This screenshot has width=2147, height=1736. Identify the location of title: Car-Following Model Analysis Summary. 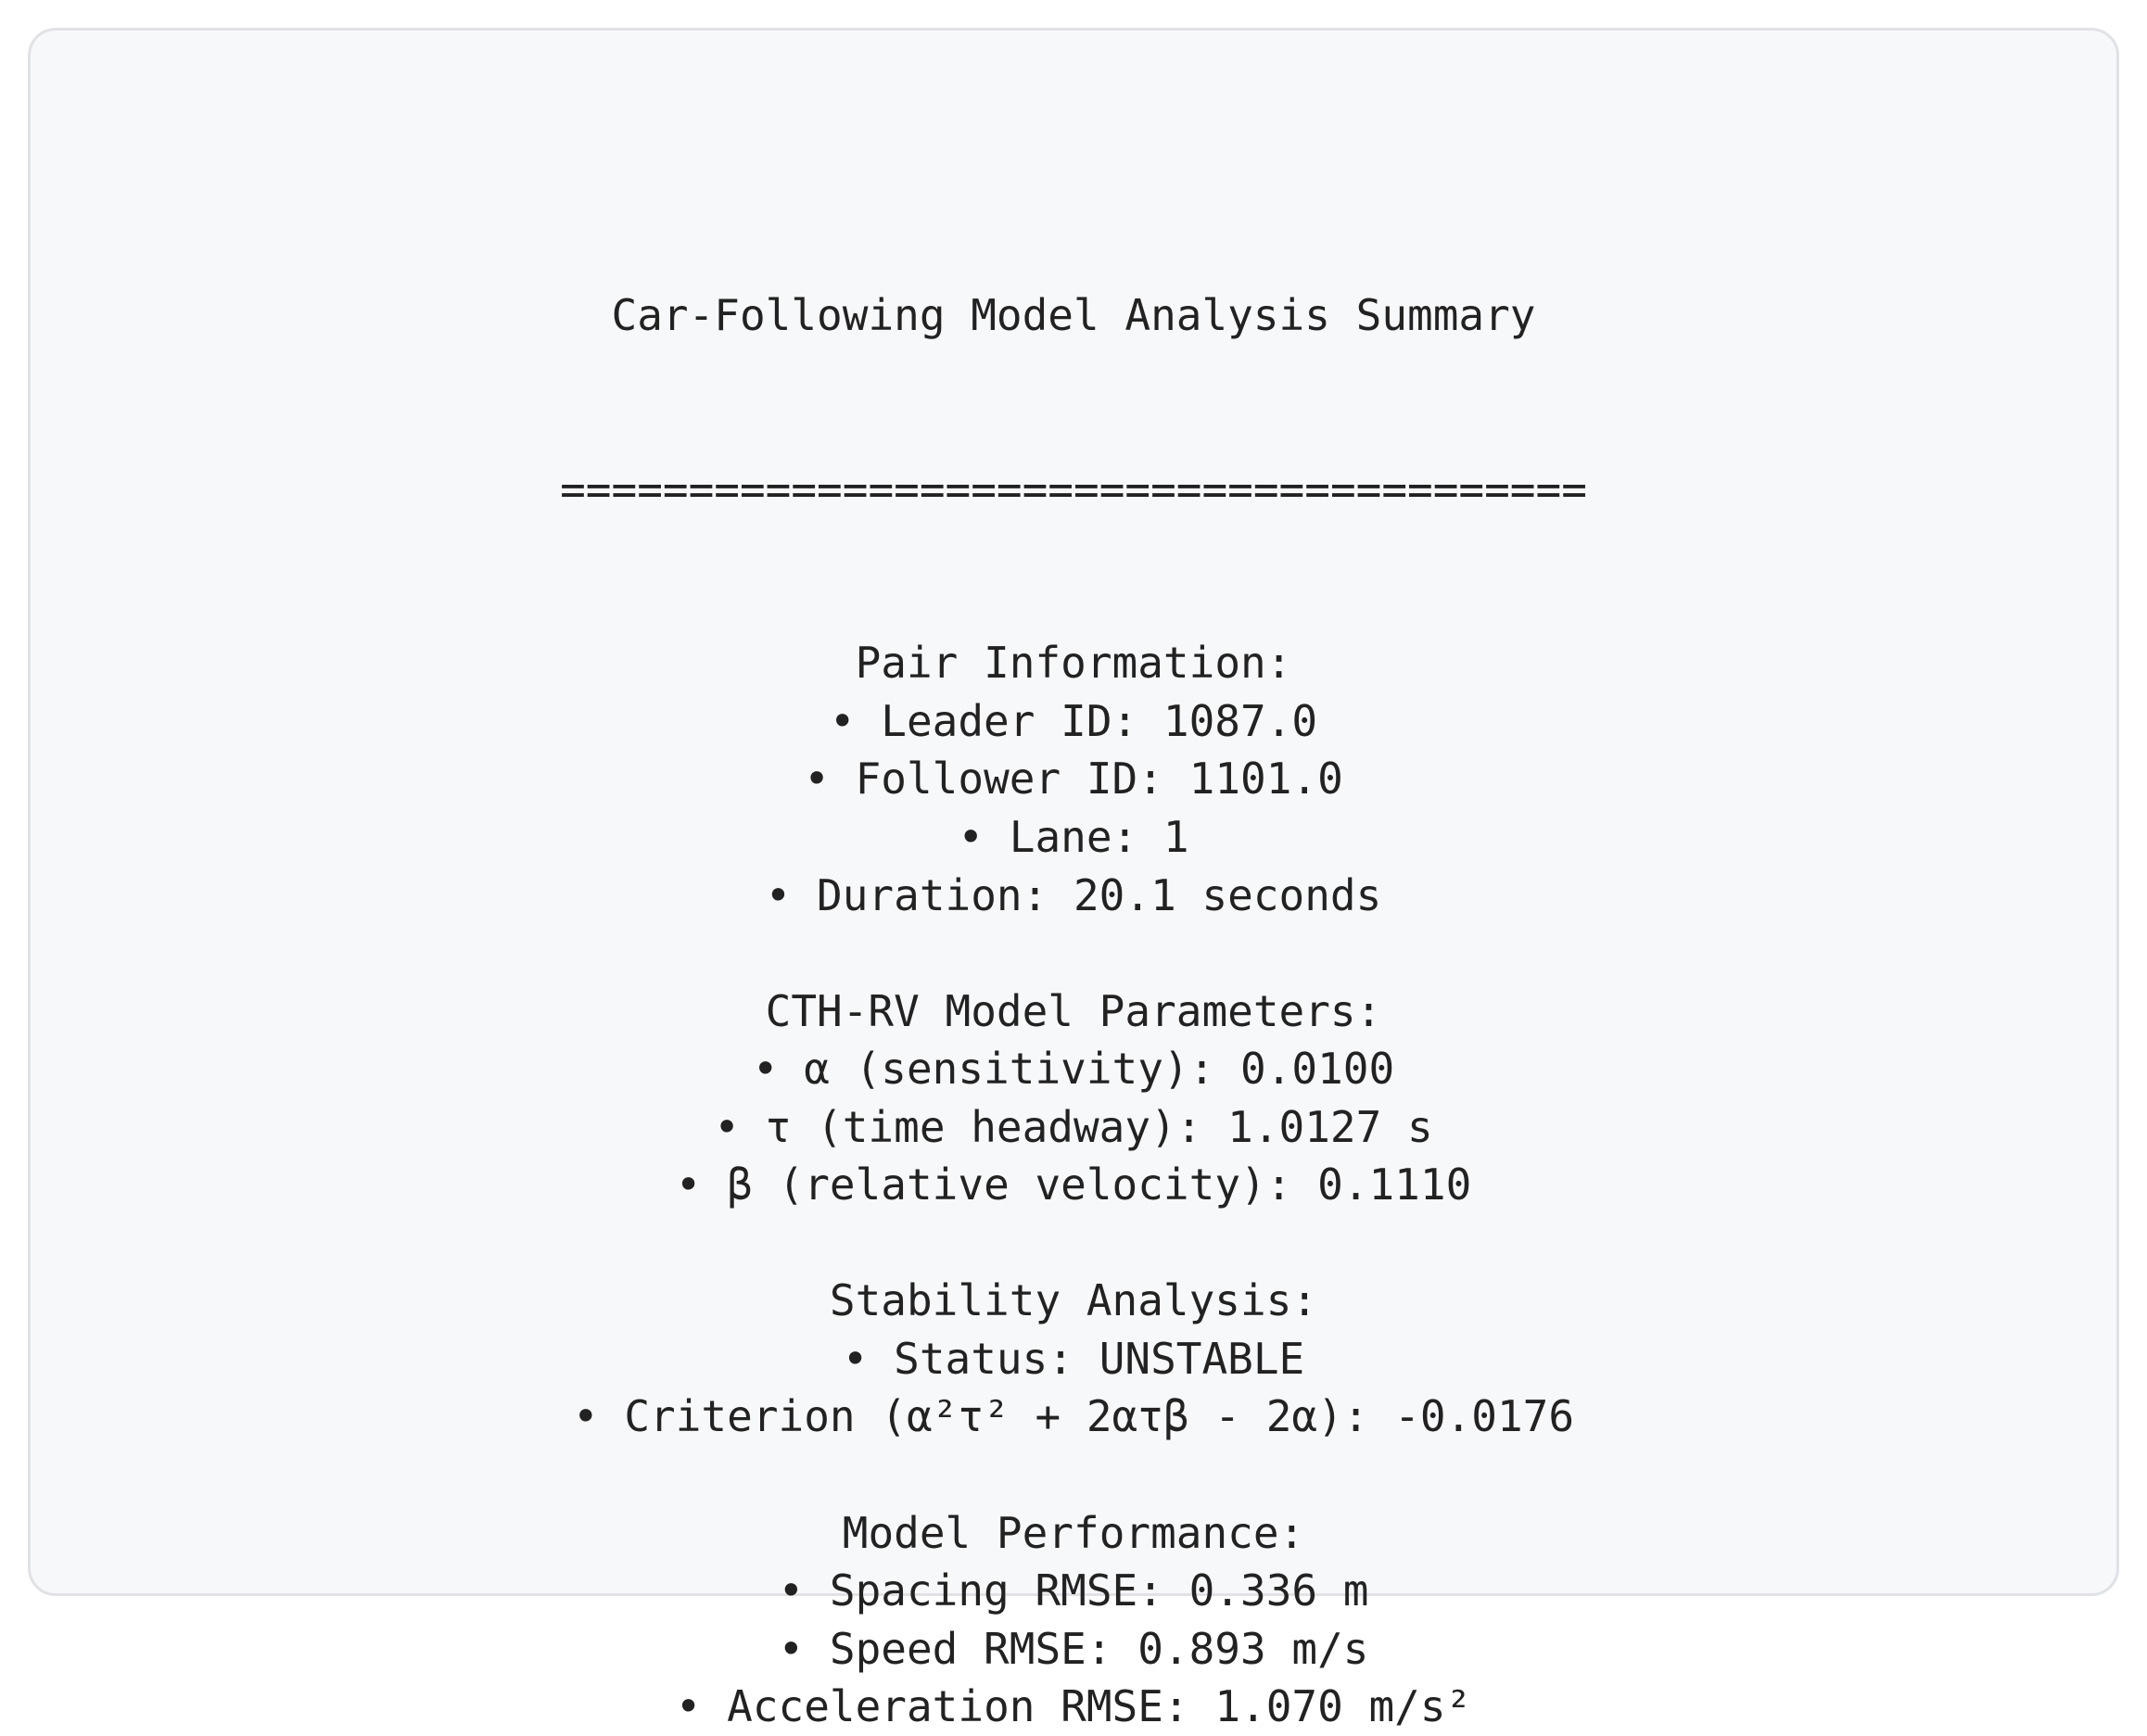
(1073, 315).